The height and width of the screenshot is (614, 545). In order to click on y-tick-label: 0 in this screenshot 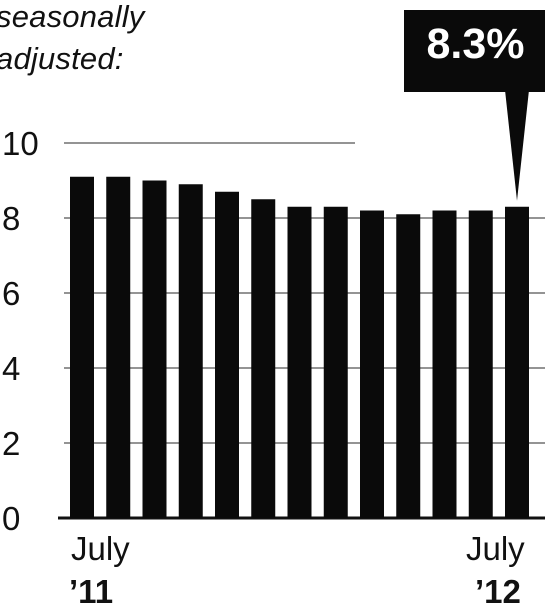, I will do `click(11, 518)`.